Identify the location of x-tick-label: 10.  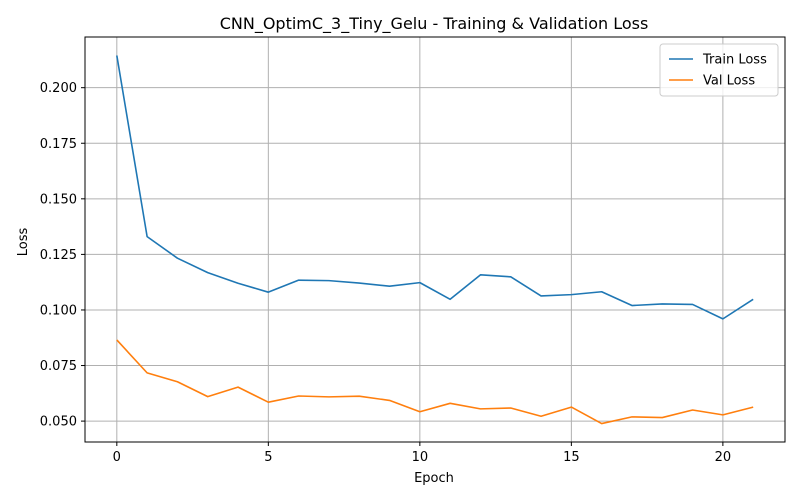
(420, 457).